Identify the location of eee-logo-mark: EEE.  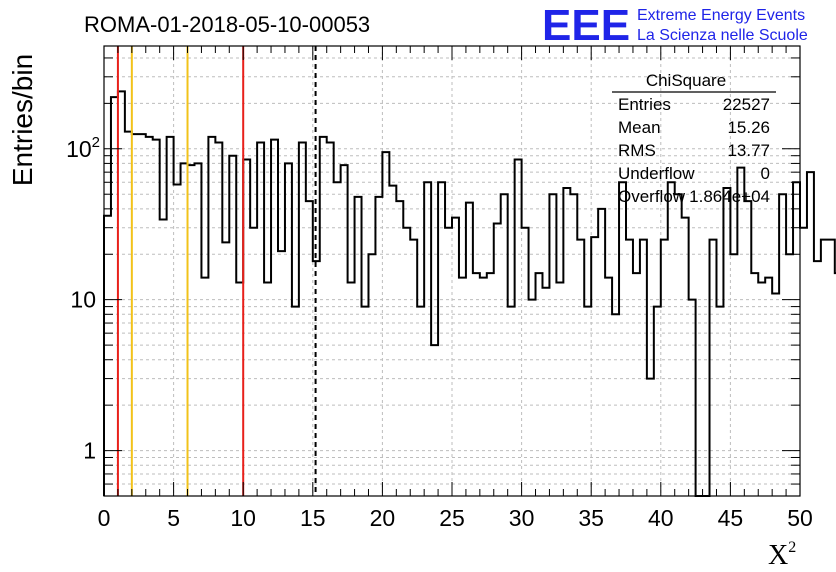
(586, 25).